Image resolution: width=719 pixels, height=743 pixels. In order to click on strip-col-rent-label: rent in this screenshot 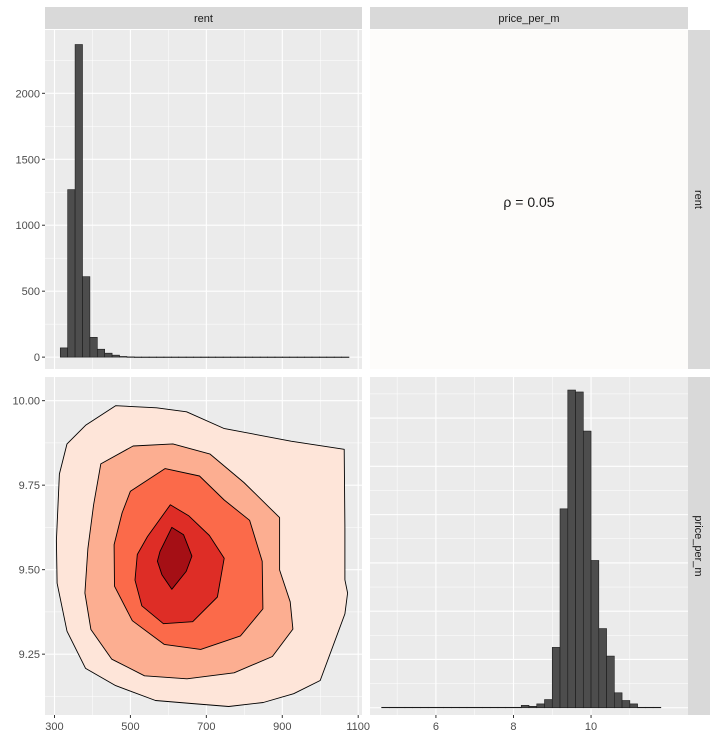, I will do `click(203, 19)`.